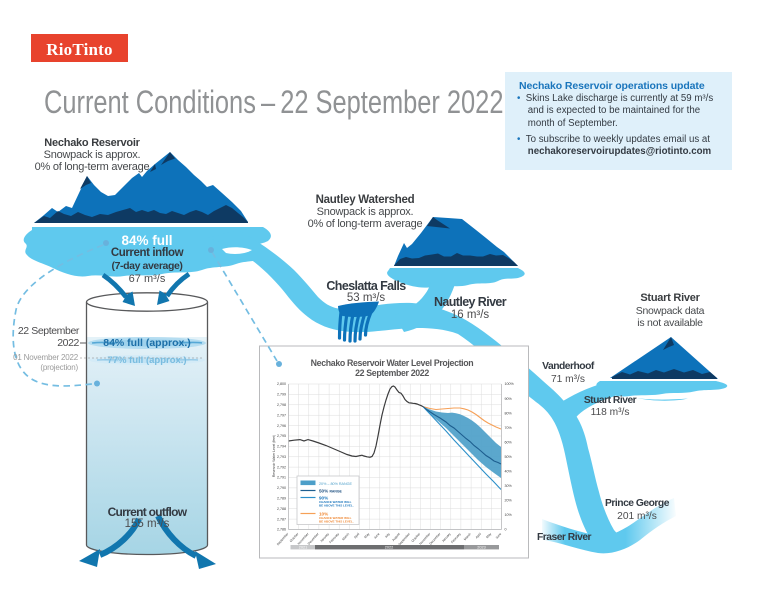  Describe the element at coordinates (396, 537) in the screenshot. I see `svg-text: August` at that location.